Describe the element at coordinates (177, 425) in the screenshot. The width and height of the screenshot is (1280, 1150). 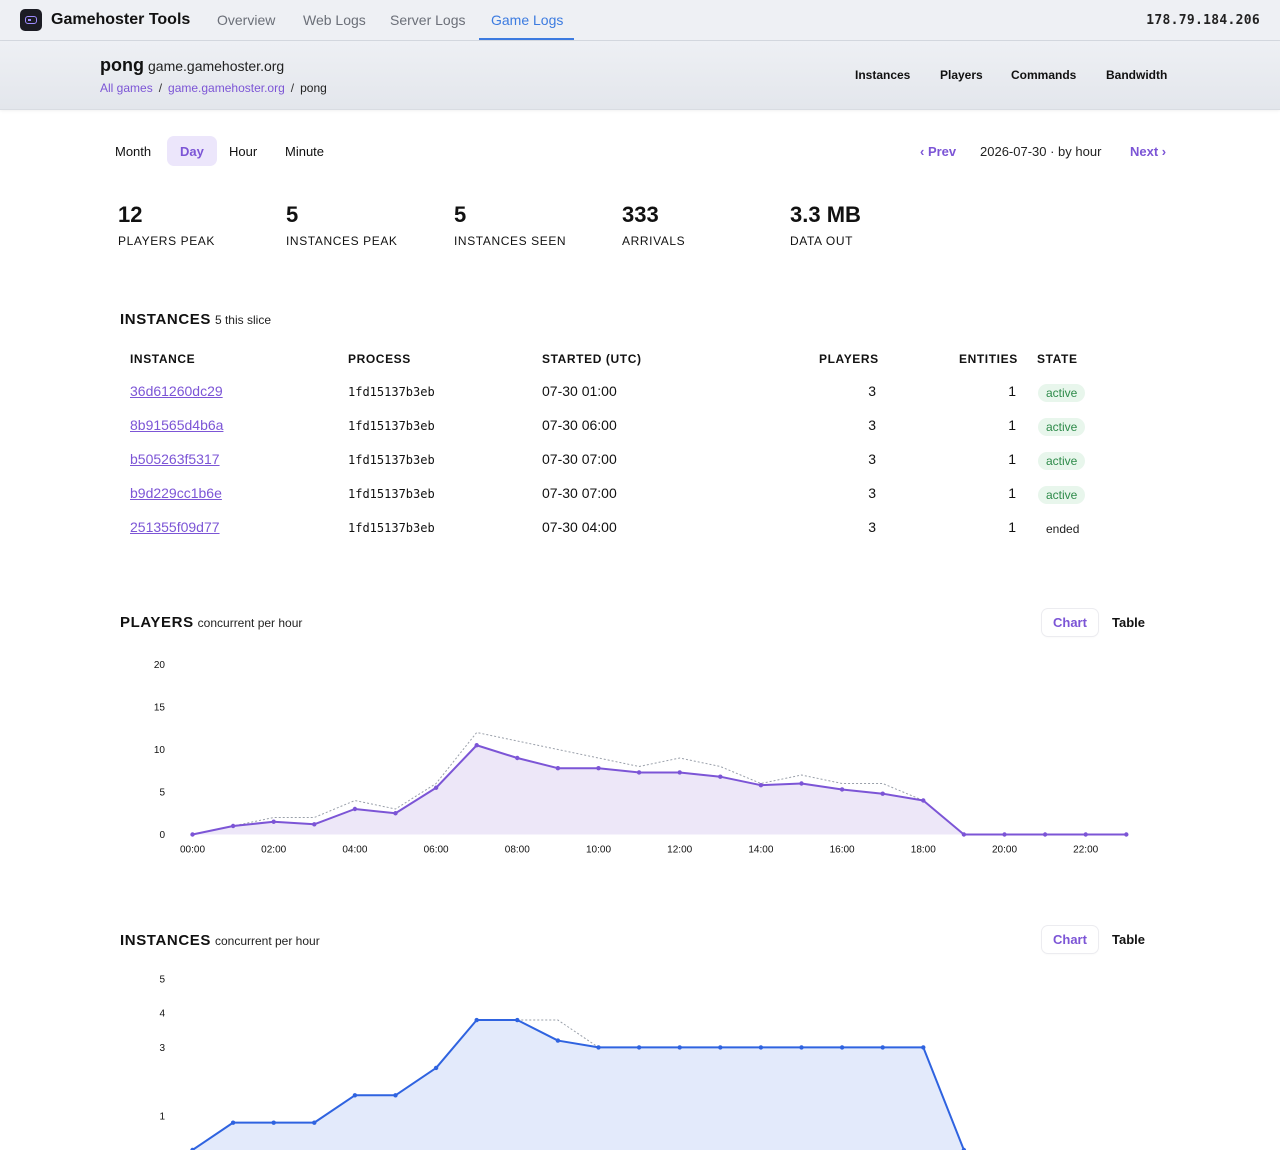
I see `instance-id-link: 8b91565d4b6a` at that location.